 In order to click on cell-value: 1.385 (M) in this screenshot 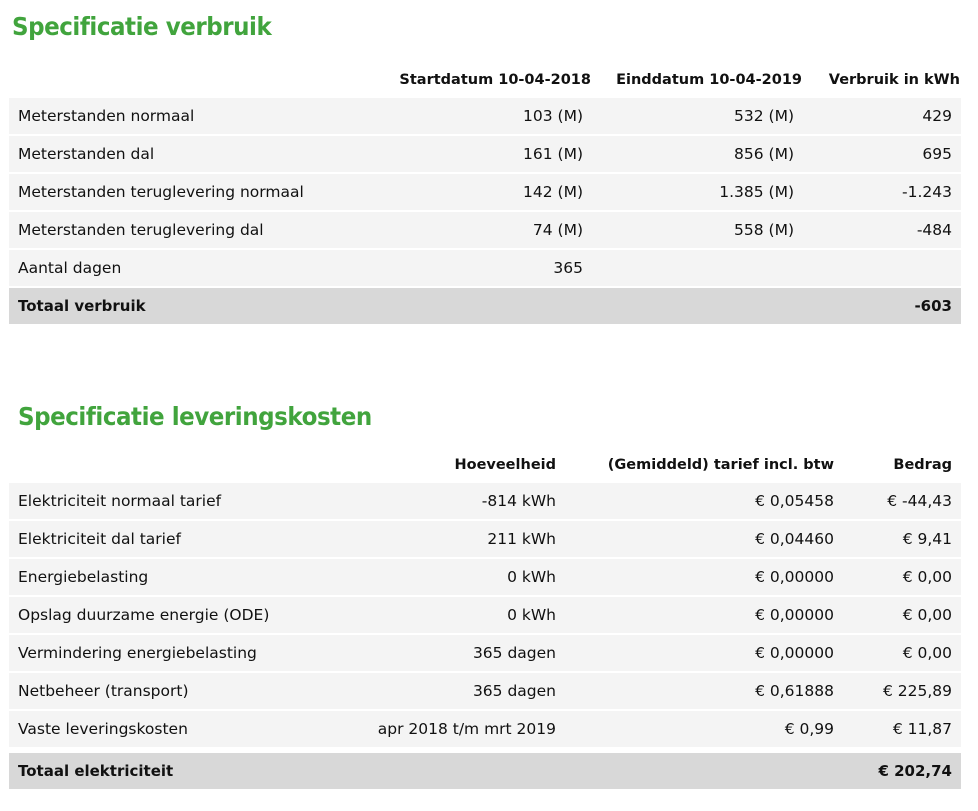, I will do `click(756, 192)`.